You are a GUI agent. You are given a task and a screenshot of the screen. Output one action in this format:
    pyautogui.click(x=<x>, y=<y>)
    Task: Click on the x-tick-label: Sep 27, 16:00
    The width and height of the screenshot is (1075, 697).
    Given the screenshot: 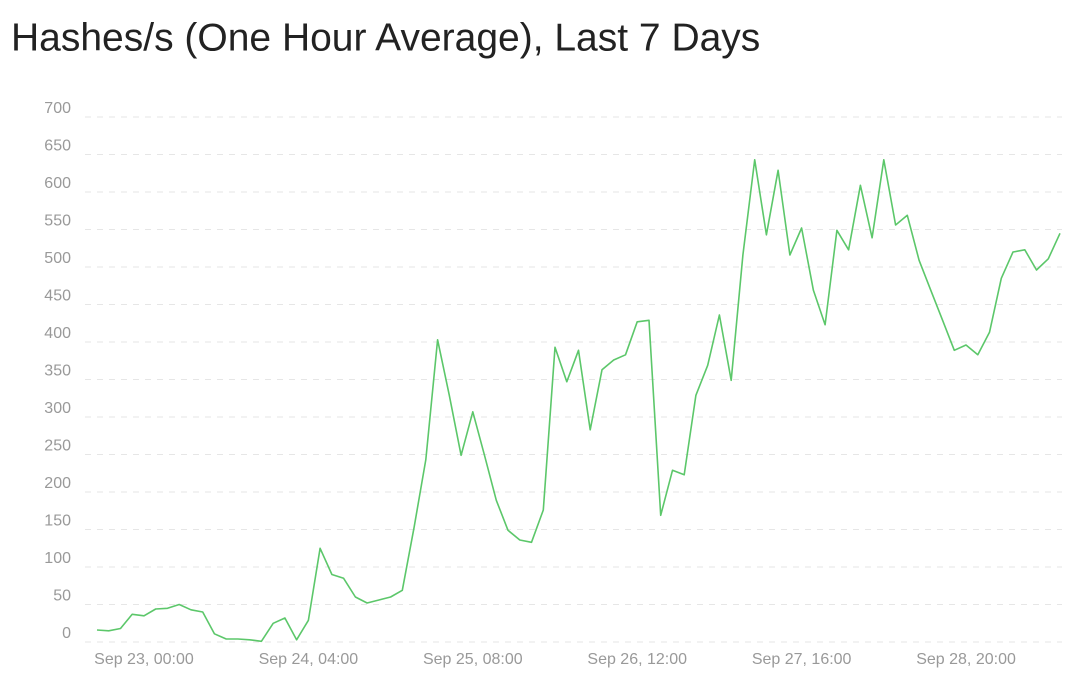 What is the action you would take?
    pyautogui.click(x=802, y=659)
    